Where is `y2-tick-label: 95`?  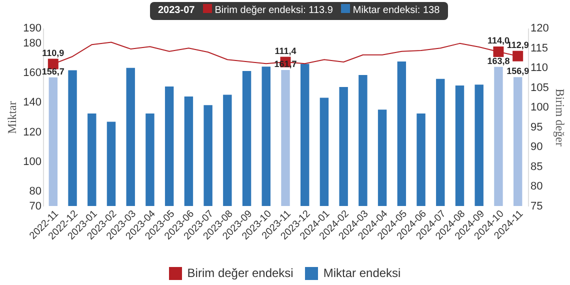 y2-tick-label: 95 is located at coordinates (536, 127).